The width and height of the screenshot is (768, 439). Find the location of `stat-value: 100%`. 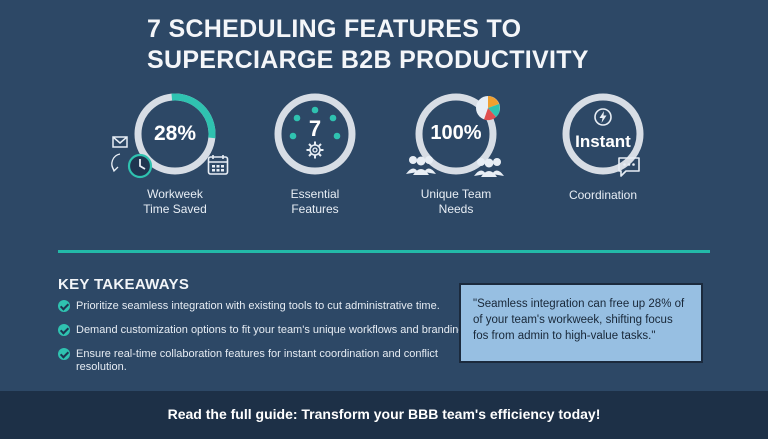

stat-value: 100% is located at coordinates (456, 133).